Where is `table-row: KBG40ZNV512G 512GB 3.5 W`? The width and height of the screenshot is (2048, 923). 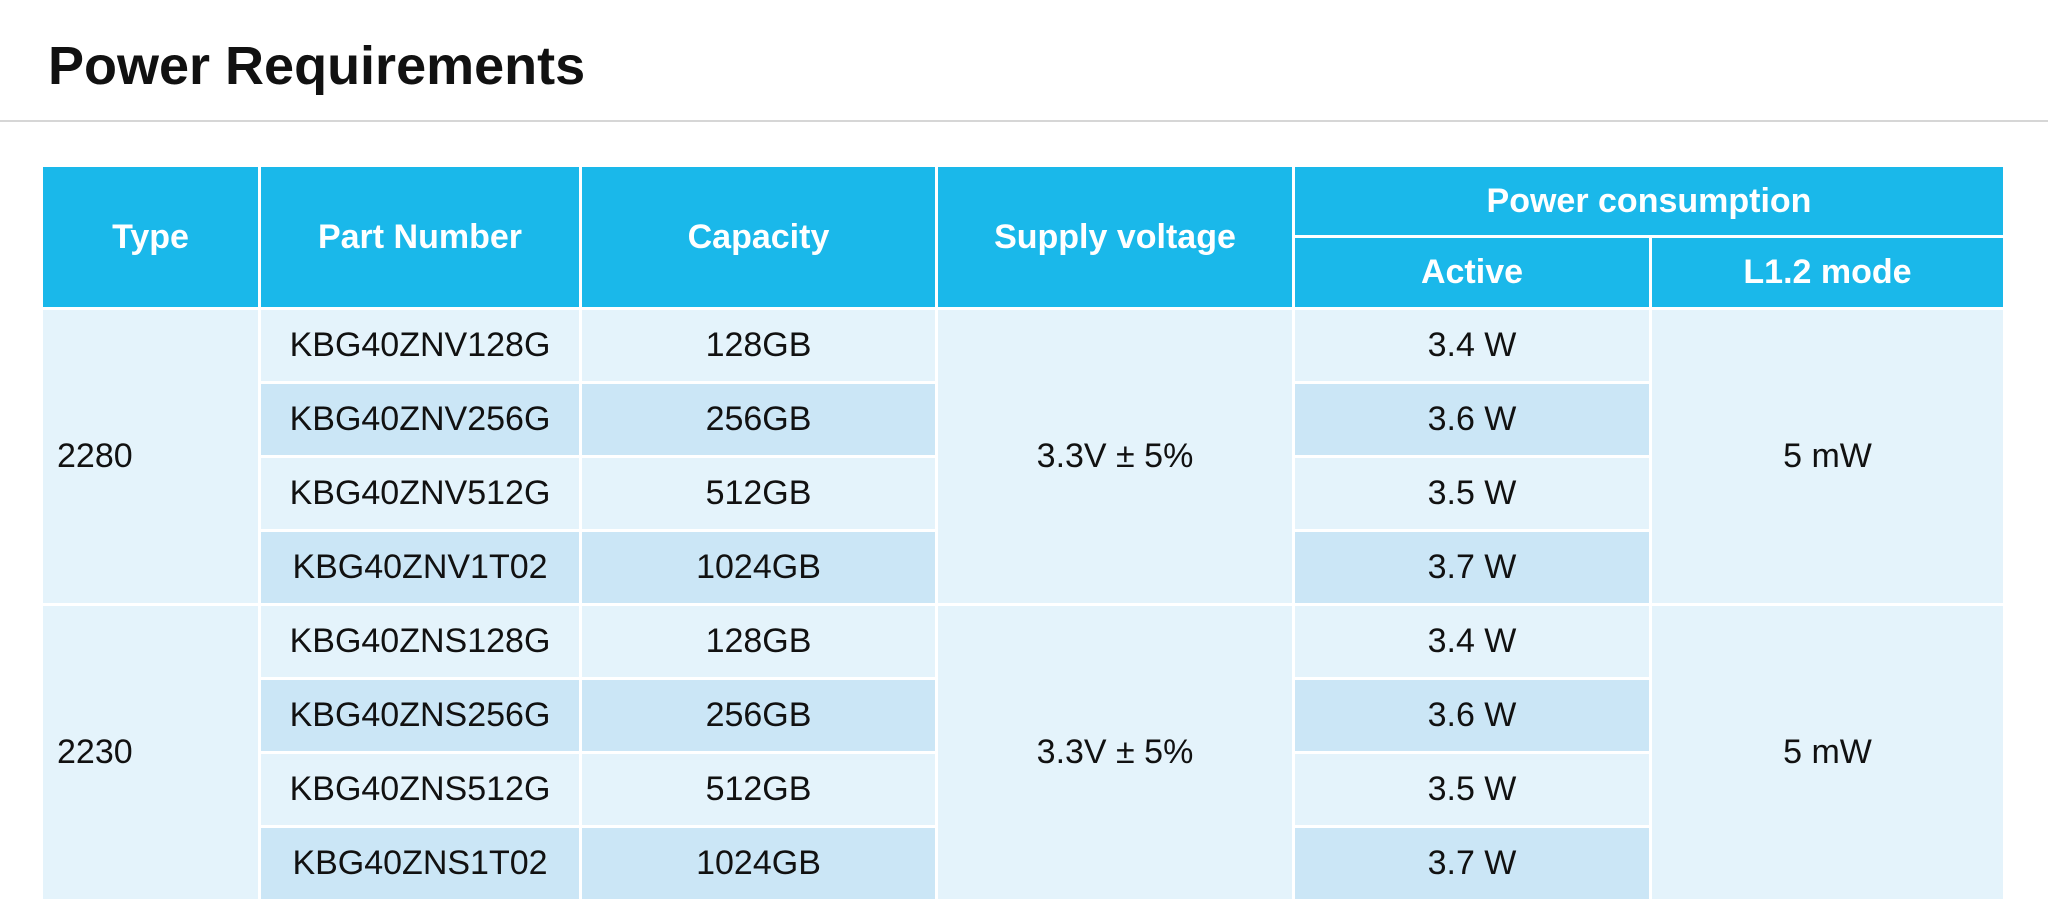 table-row: KBG40ZNV512G 512GB 3.5 W is located at coordinates (1023, 493).